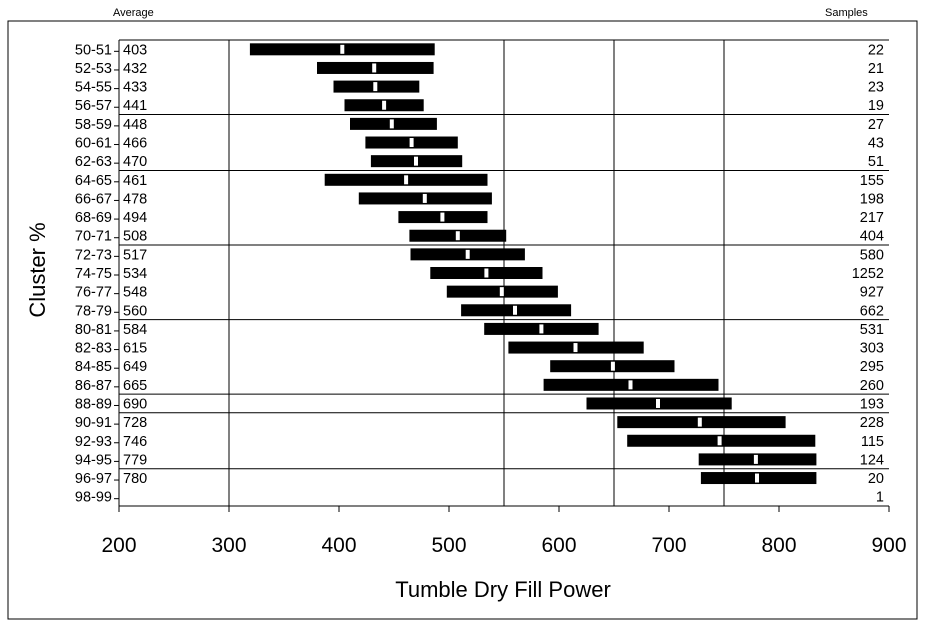 Image resolution: width=926 pixels, height=626 pixels. What do you see at coordinates (135, 50) in the screenshot?
I see `average-label: 403` at bounding box center [135, 50].